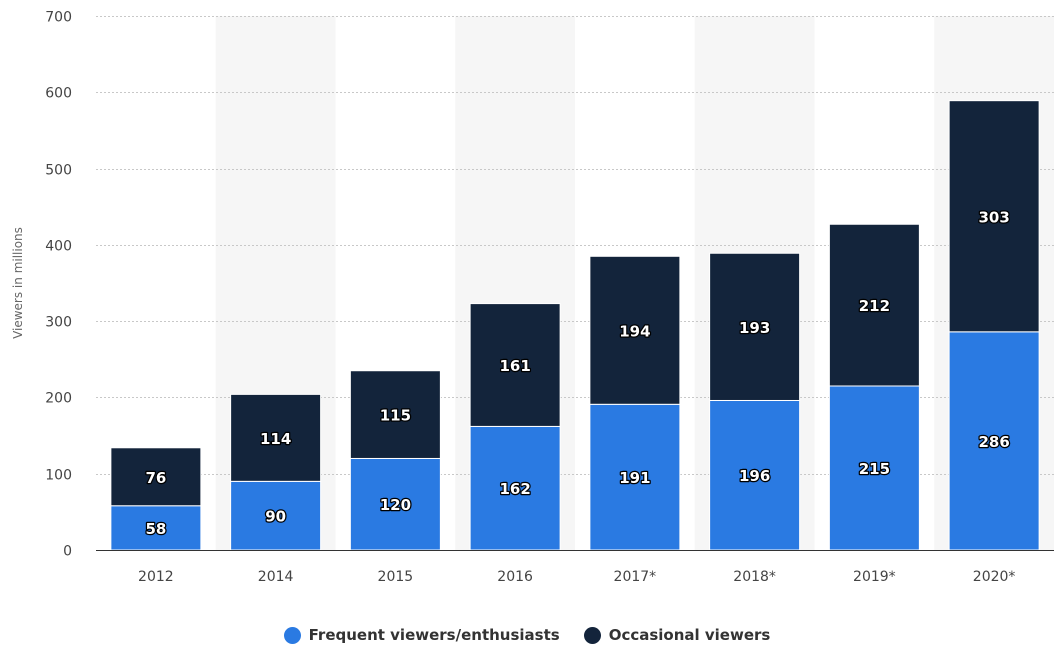 Image resolution: width=1054 pixels, height=654 pixels. What do you see at coordinates (58, 171) in the screenshot?
I see `y-tick-label: 500` at bounding box center [58, 171].